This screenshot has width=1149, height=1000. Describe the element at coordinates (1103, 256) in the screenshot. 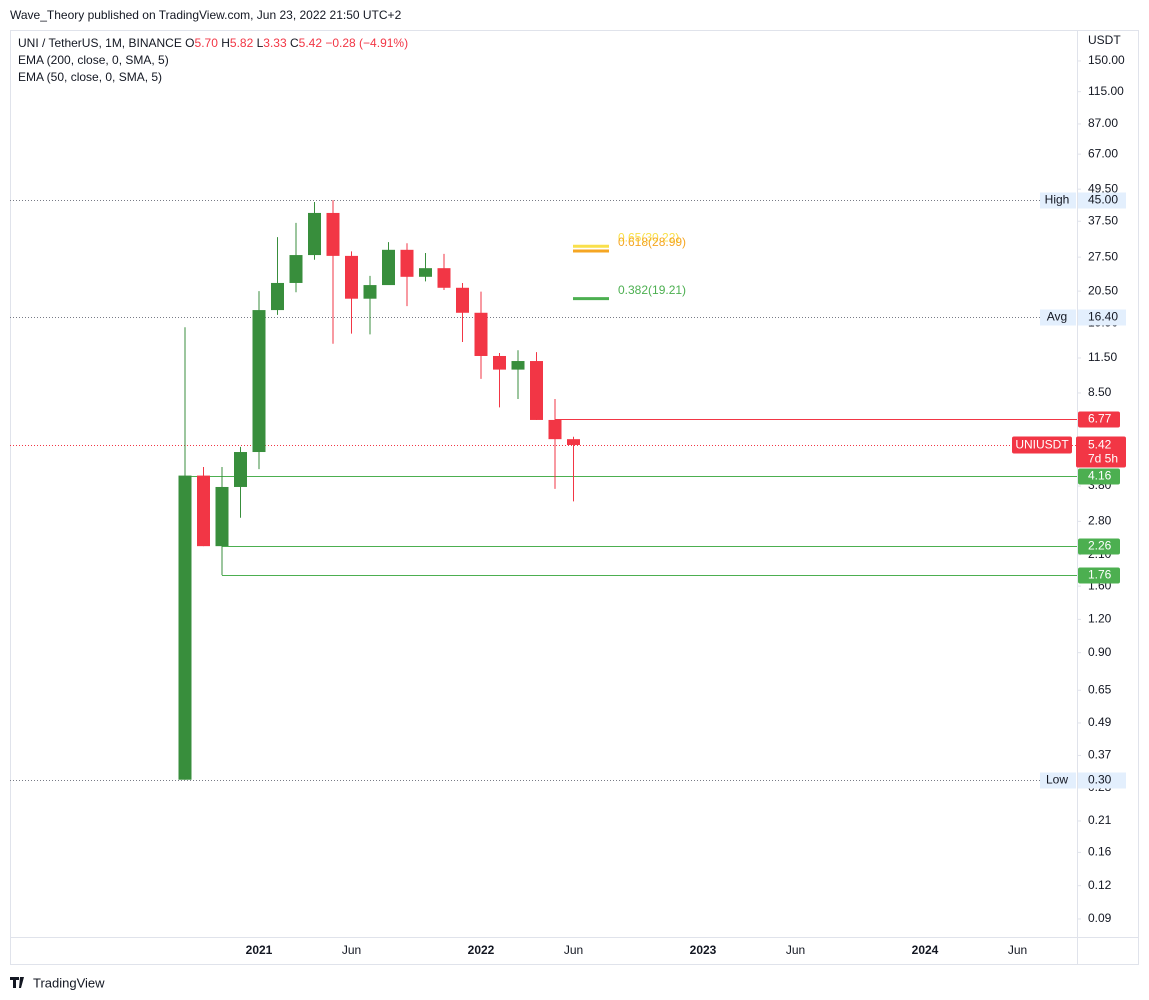

I see `y-tick-label: 27.50` at that location.